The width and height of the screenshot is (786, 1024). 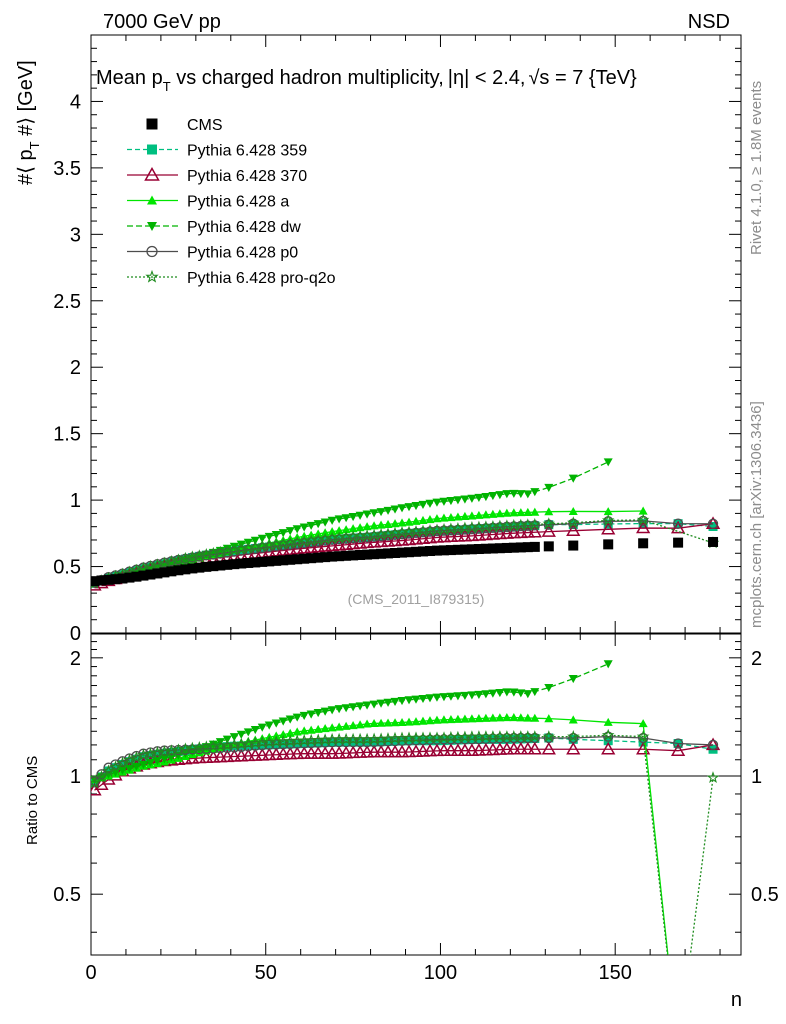 I want to click on mcplots-label: mcplots.cern.ch [arXiv:1306.3436], so click(x=756, y=514).